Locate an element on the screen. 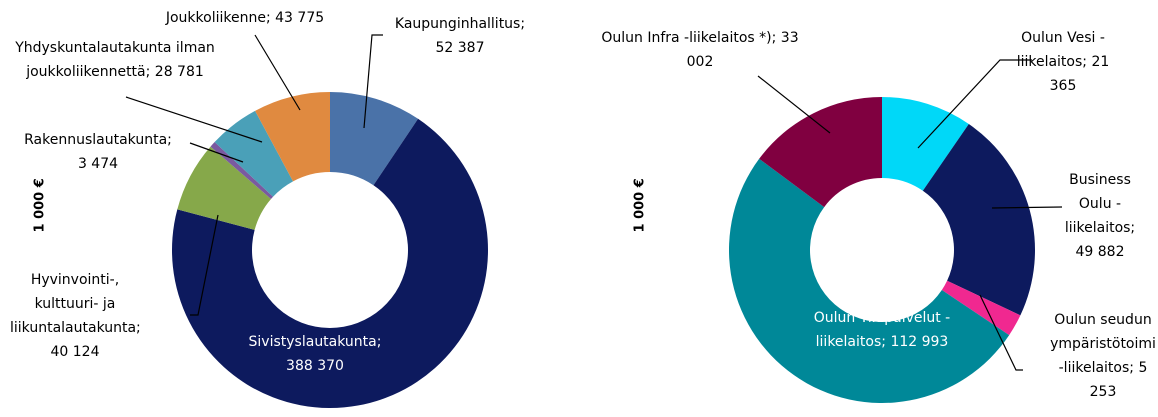 The width and height of the screenshot is (1158, 417). value-label: 43 775 is located at coordinates (300, 18).